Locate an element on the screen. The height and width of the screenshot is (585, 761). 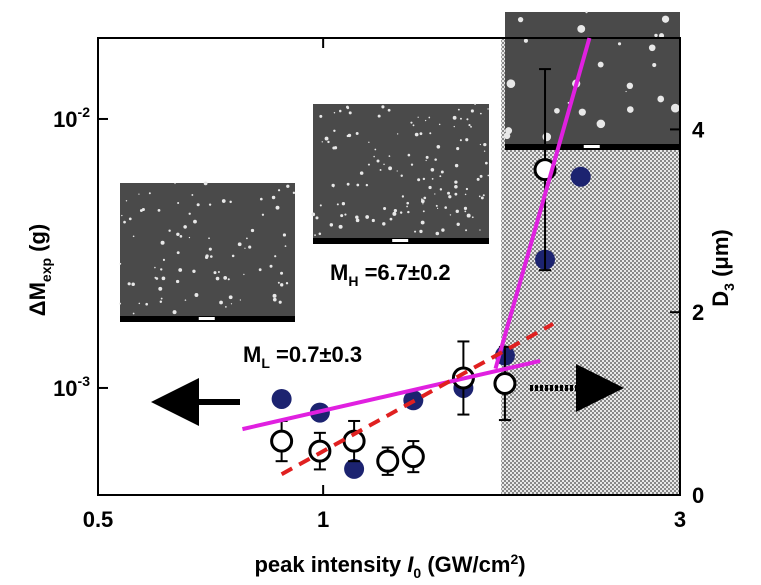
y-tick-base: 10 is located at coordinates (65, 119).